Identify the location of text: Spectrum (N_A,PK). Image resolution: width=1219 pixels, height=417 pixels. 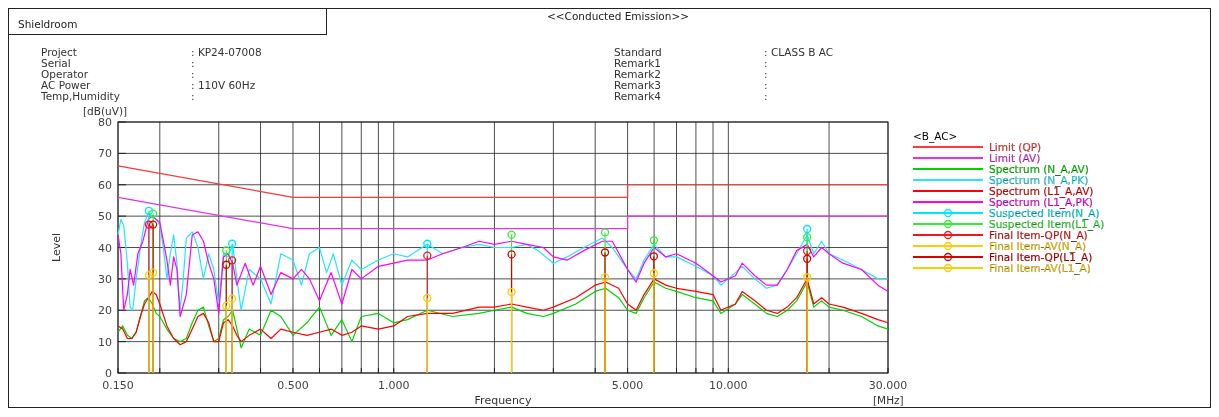
(1039, 180).